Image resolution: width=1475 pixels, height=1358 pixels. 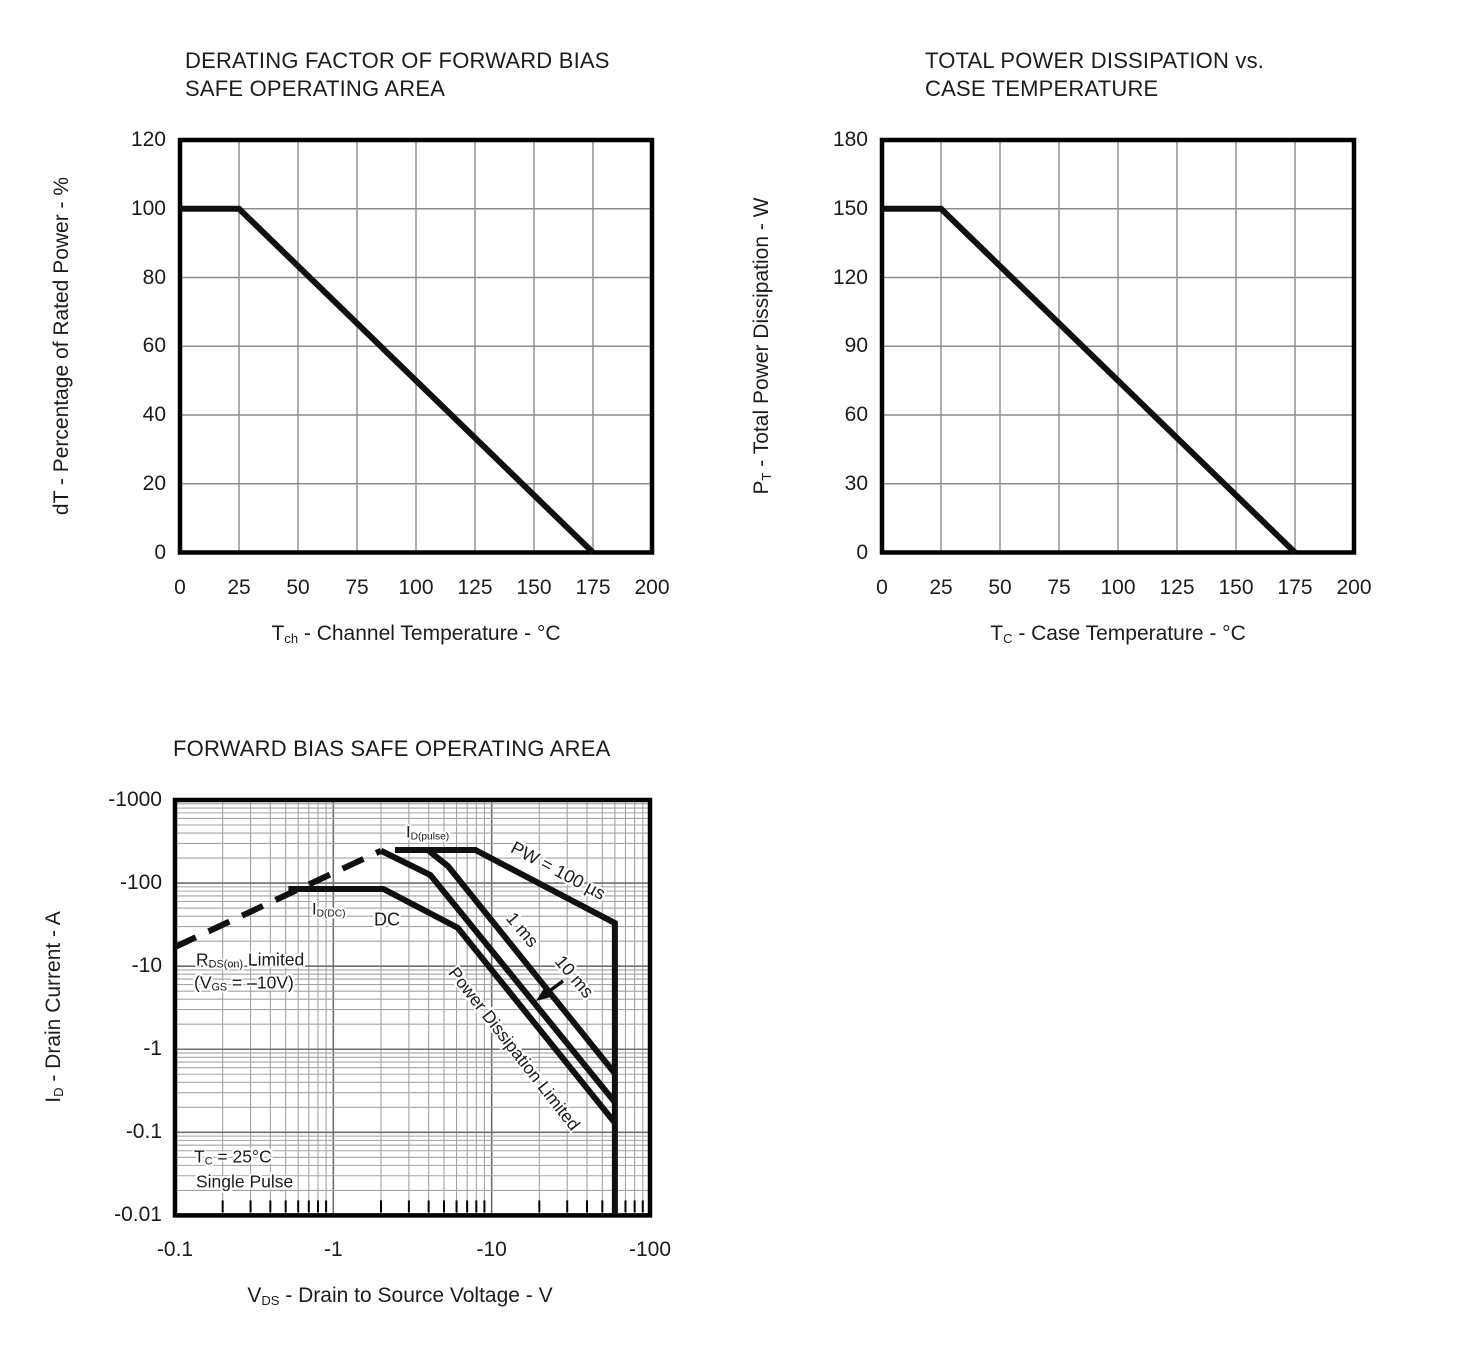 I want to click on derating-x-tick-label: 0, so click(x=180, y=587).